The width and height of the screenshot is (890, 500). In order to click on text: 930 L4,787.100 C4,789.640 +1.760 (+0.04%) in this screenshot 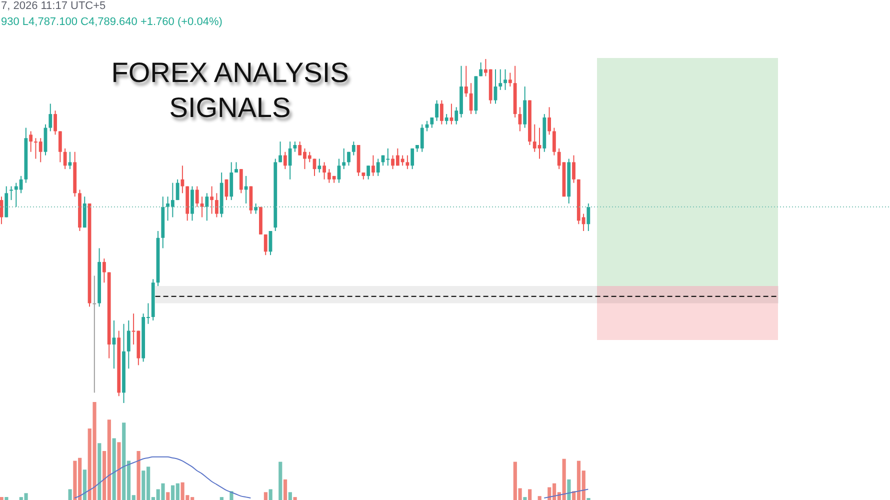, I will do `click(111, 22)`.